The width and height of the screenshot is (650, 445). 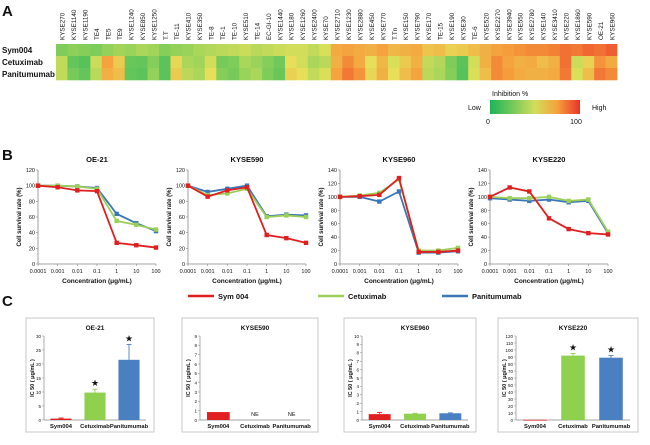 I want to click on y-tick-label: 120, so click(x=332, y=184).